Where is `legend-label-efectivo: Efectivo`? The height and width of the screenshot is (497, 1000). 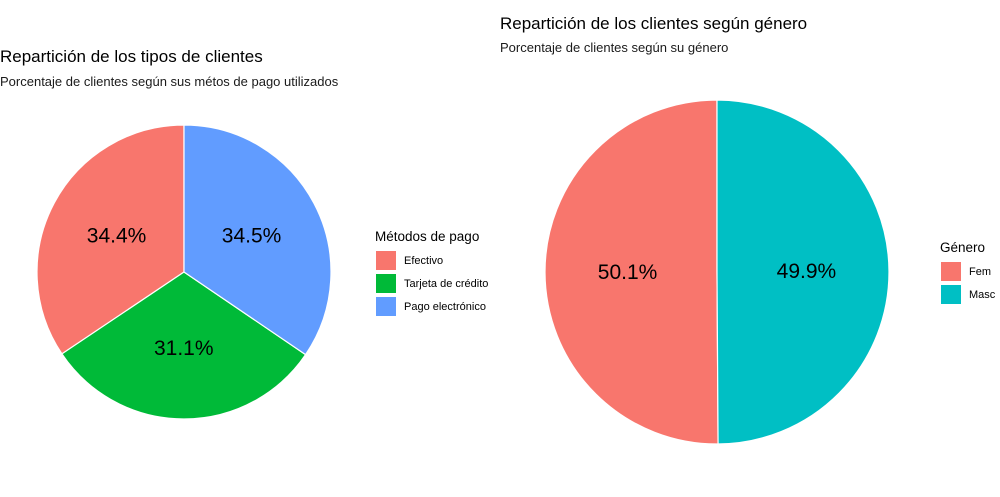
legend-label-efectivo: Efectivo is located at coordinates (423, 261).